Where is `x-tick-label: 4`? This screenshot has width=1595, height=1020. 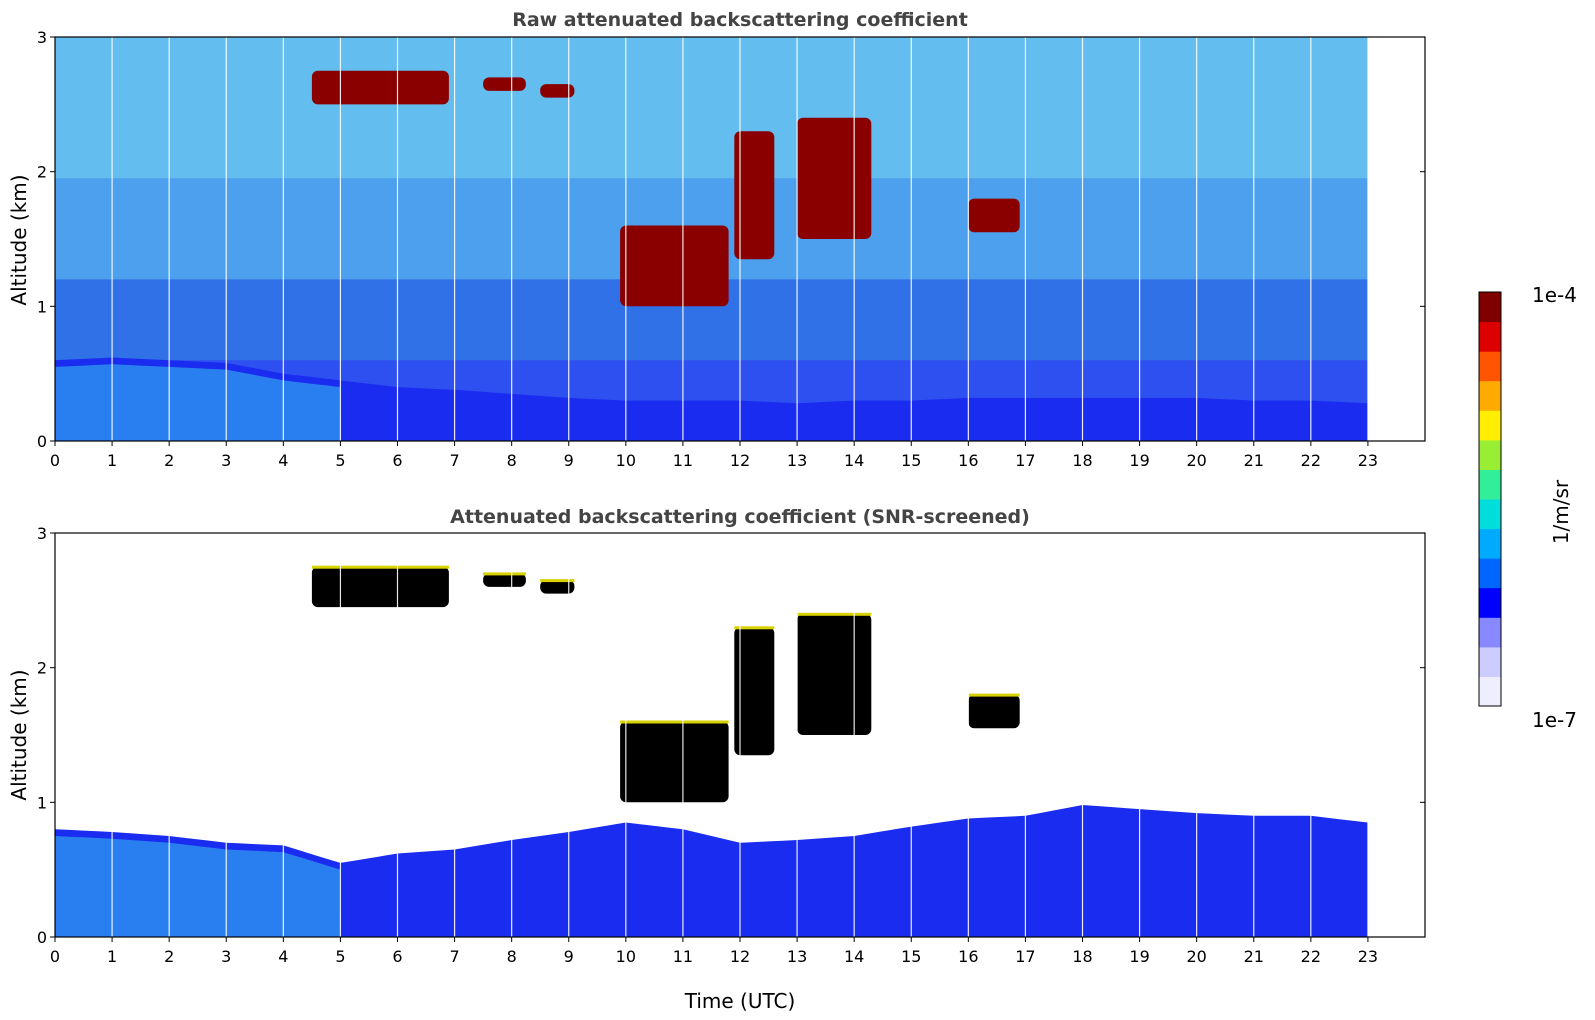 x-tick-label: 4 is located at coordinates (283, 956).